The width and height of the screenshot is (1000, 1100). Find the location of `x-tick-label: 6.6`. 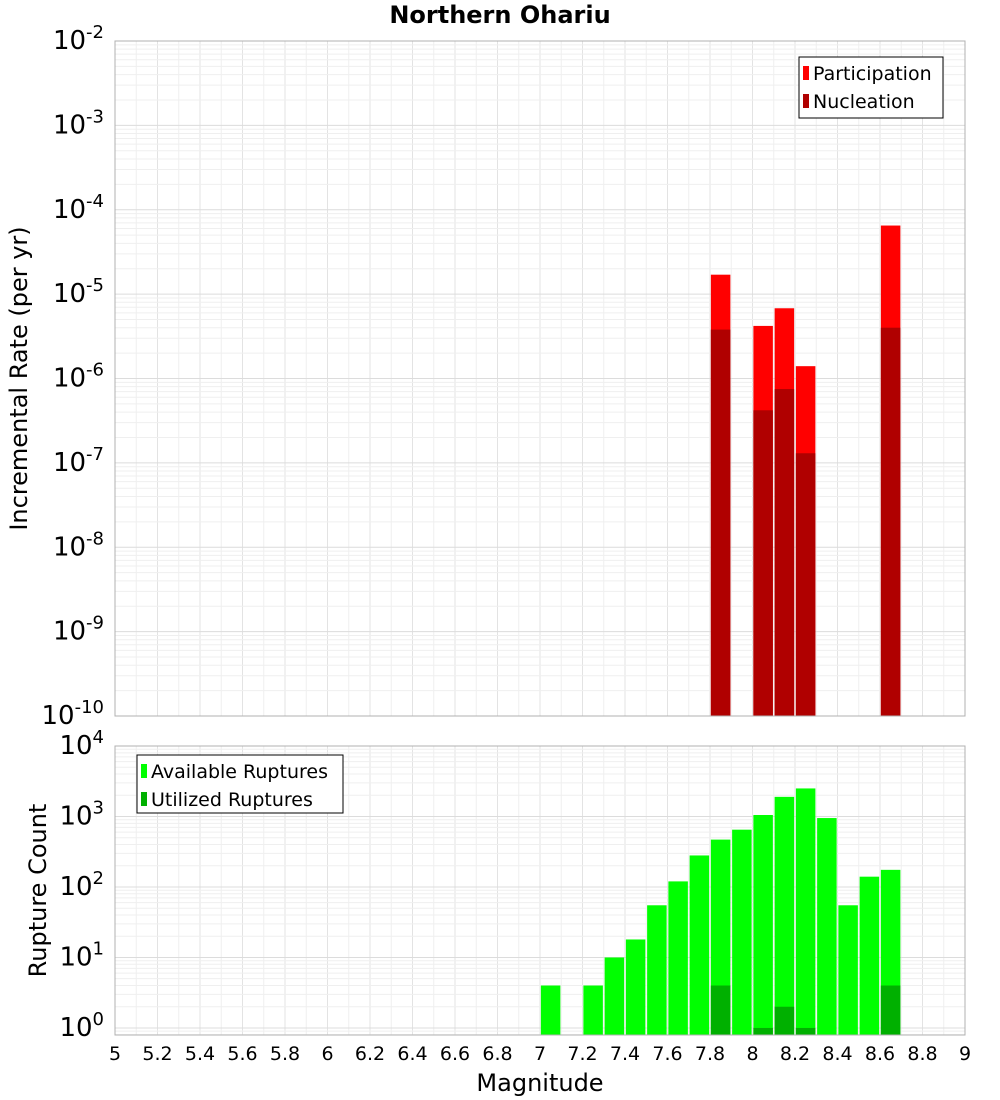

x-tick-label: 6.6 is located at coordinates (455, 1054).